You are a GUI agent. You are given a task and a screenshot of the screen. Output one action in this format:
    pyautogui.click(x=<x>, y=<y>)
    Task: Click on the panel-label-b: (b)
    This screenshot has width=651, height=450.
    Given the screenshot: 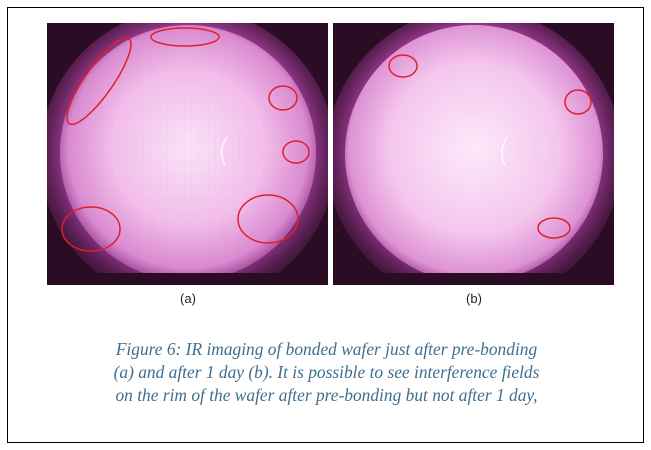 What is the action you would take?
    pyautogui.click(x=474, y=298)
    